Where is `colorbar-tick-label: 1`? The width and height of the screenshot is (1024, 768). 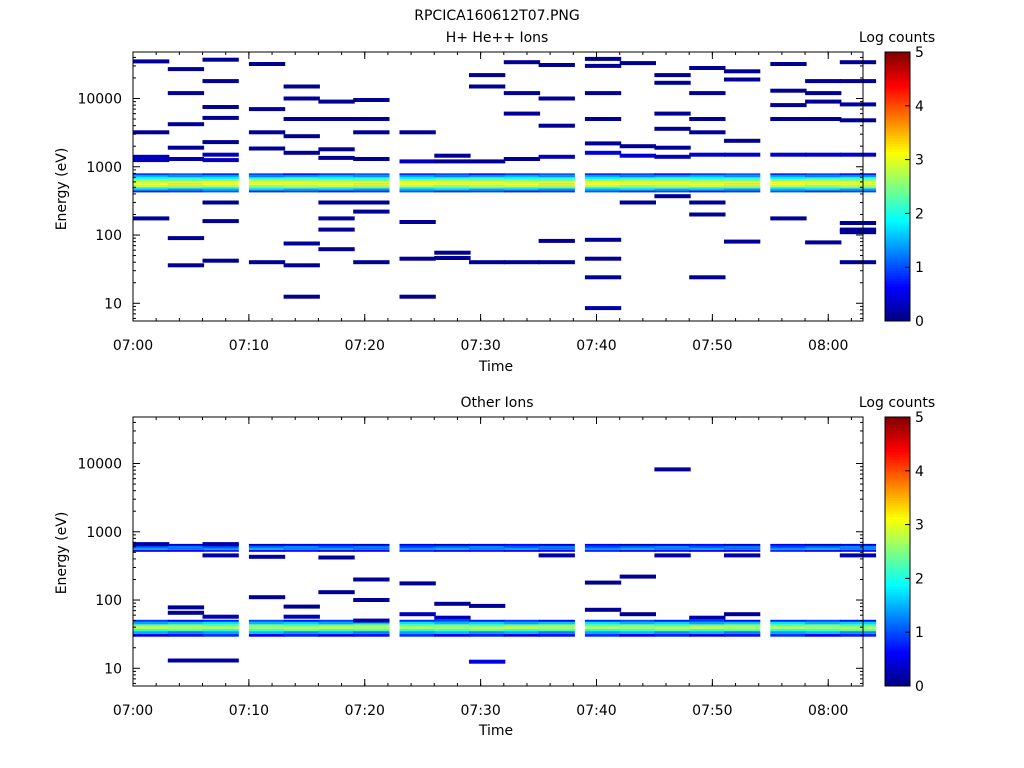
colorbar-tick-label: 1 is located at coordinates (919, 633).